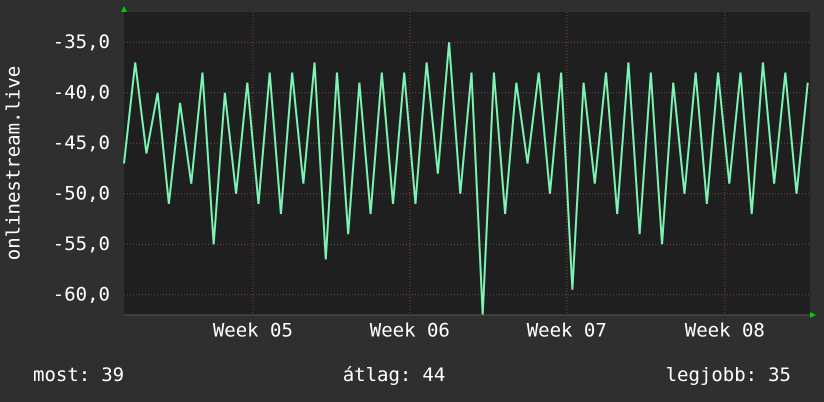 Image resolution: width=824 pixels, height=402 pixels. I want to click on x-axis-arrow, so click(813, 315).